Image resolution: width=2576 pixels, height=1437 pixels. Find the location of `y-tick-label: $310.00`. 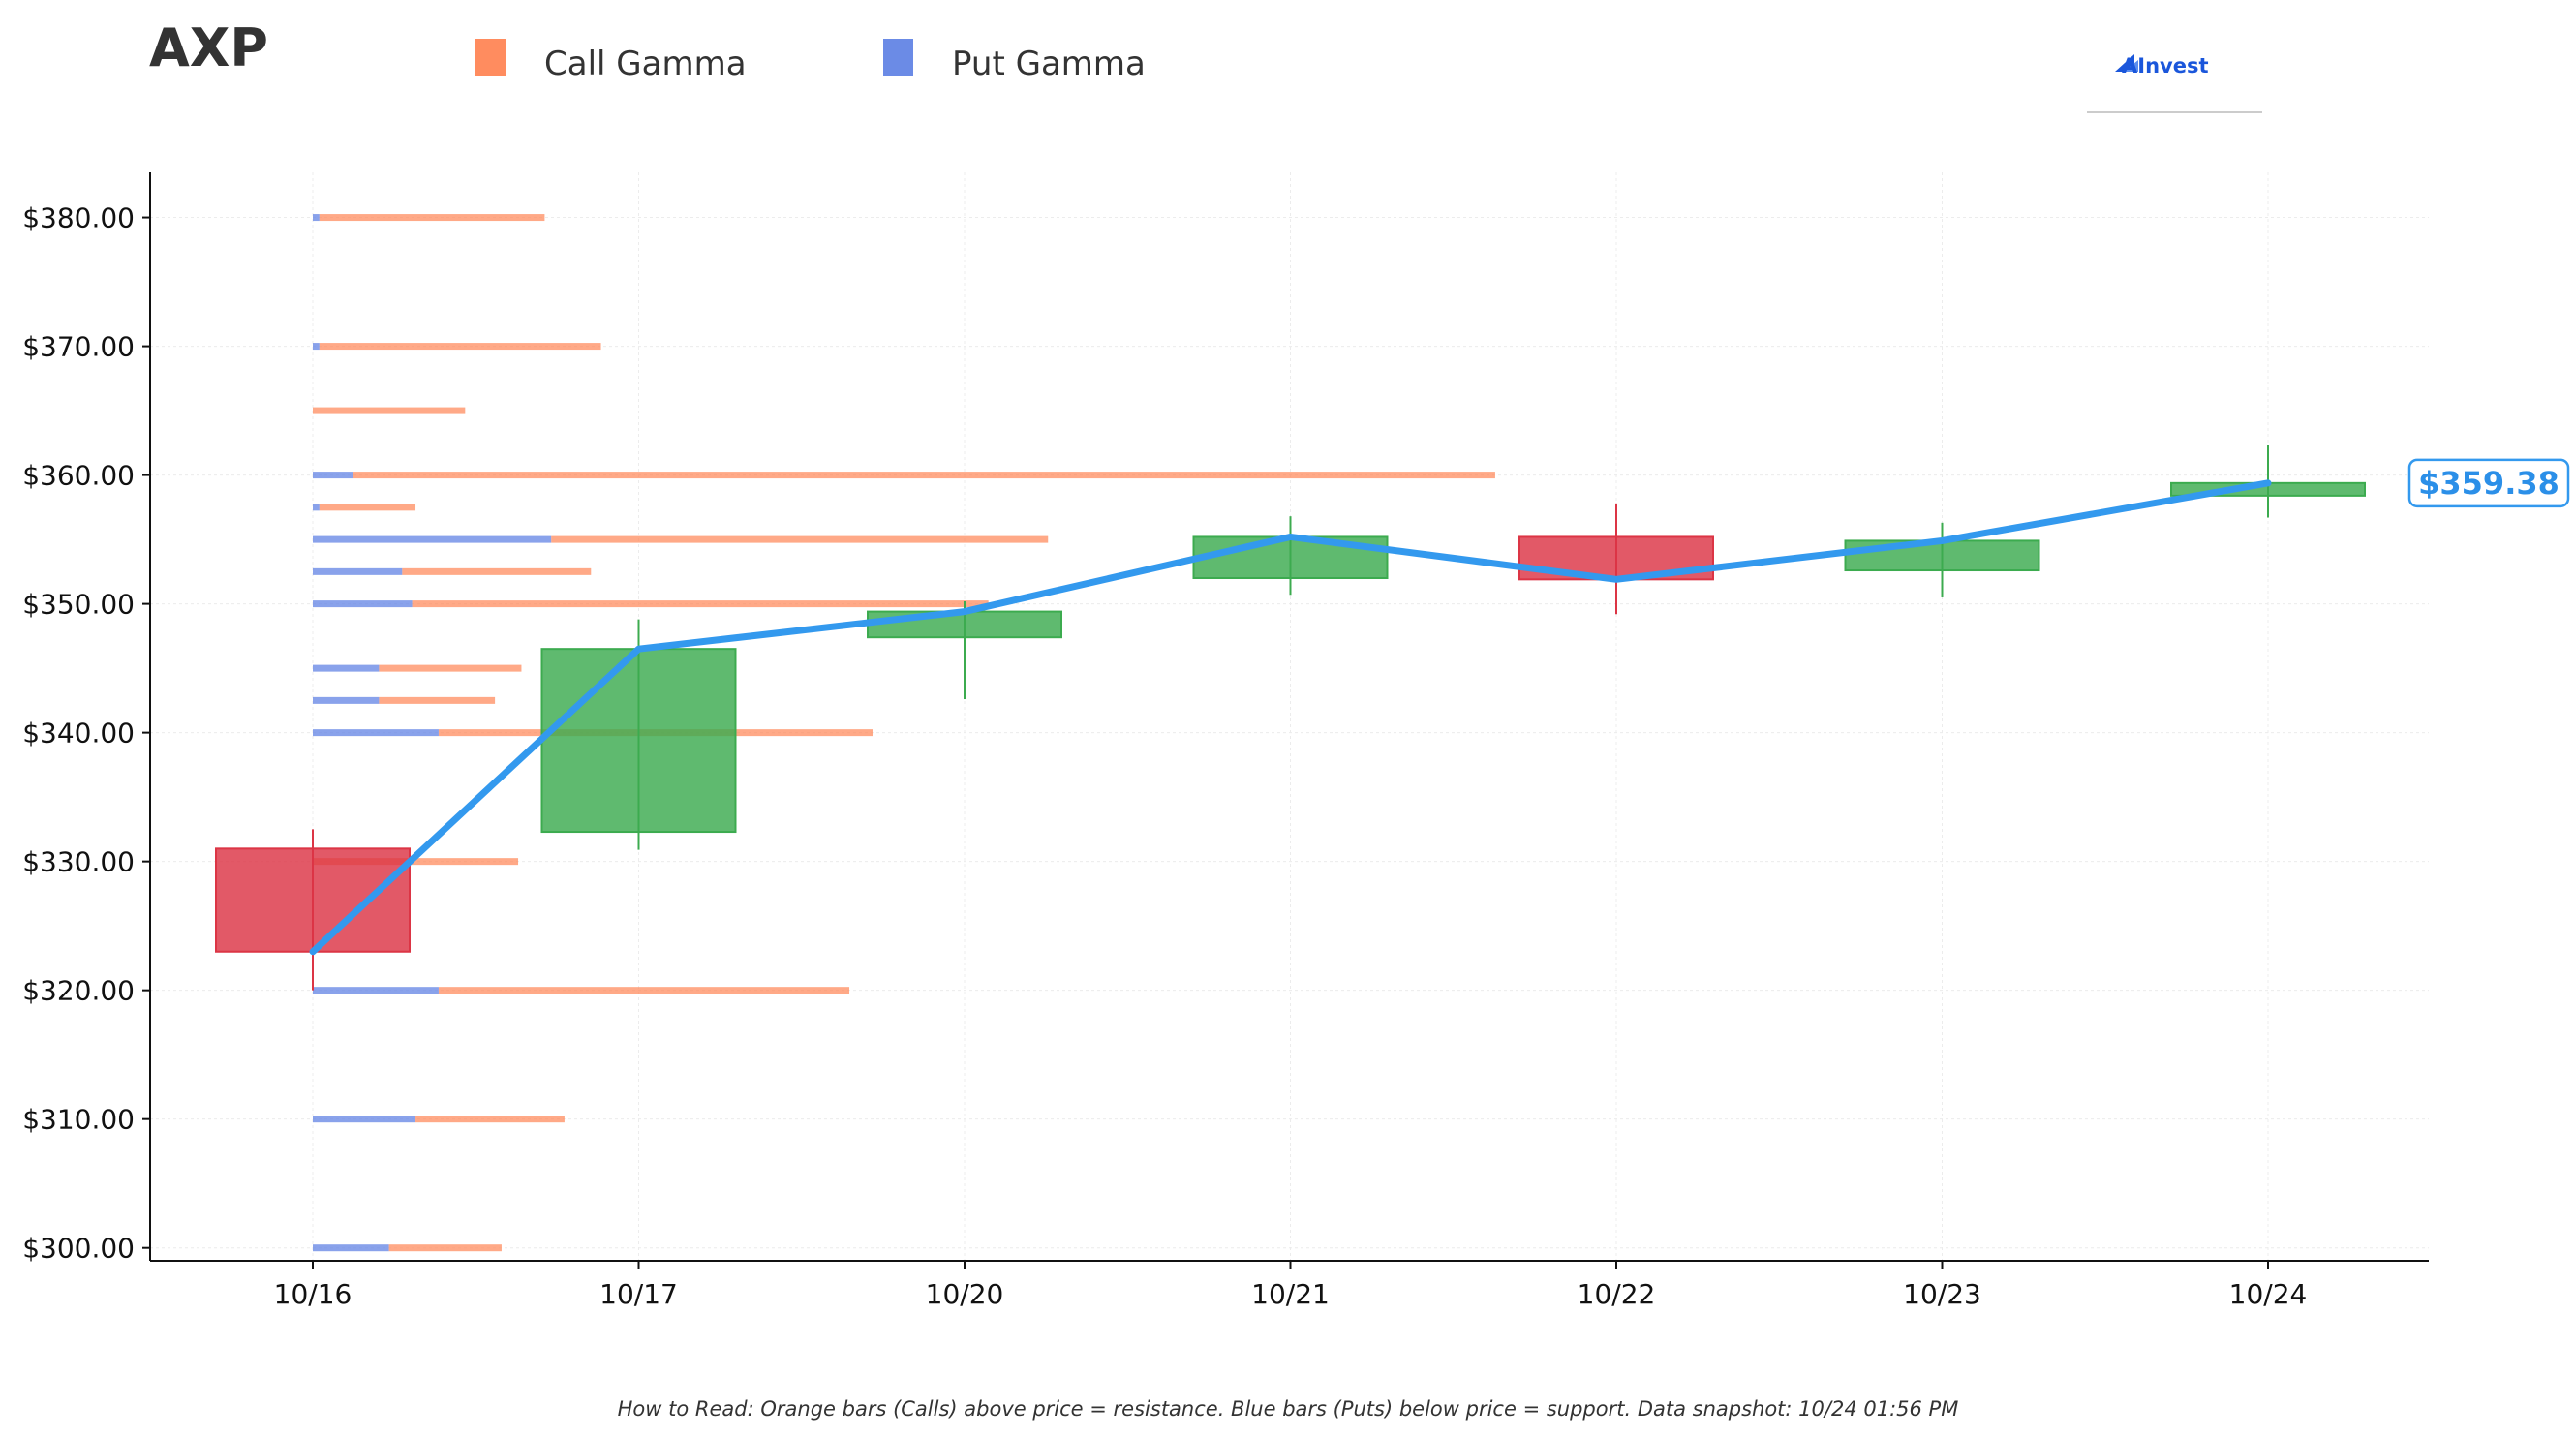

y-tick-label: $310.00 is located at coordinates (78, 1120).